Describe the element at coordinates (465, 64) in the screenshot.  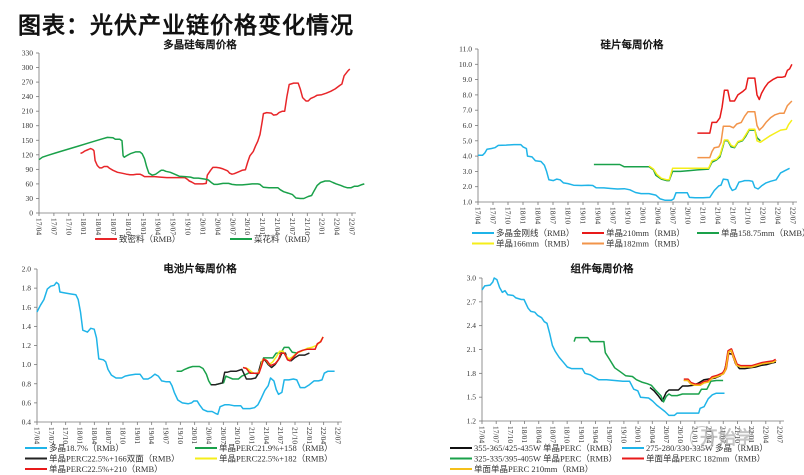
I see `y-tick-label: 10.0` at that location.